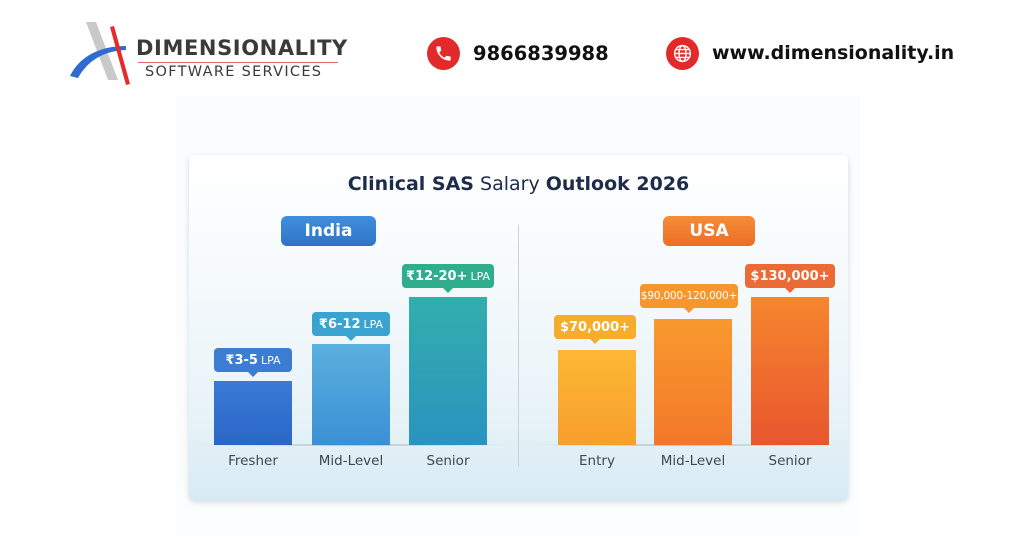 This screenshot has width=1024, height=536. What do you see at coordinates (682, 53) in the screenshot?
I see `globe-icon` at bounding box center [682, 53].